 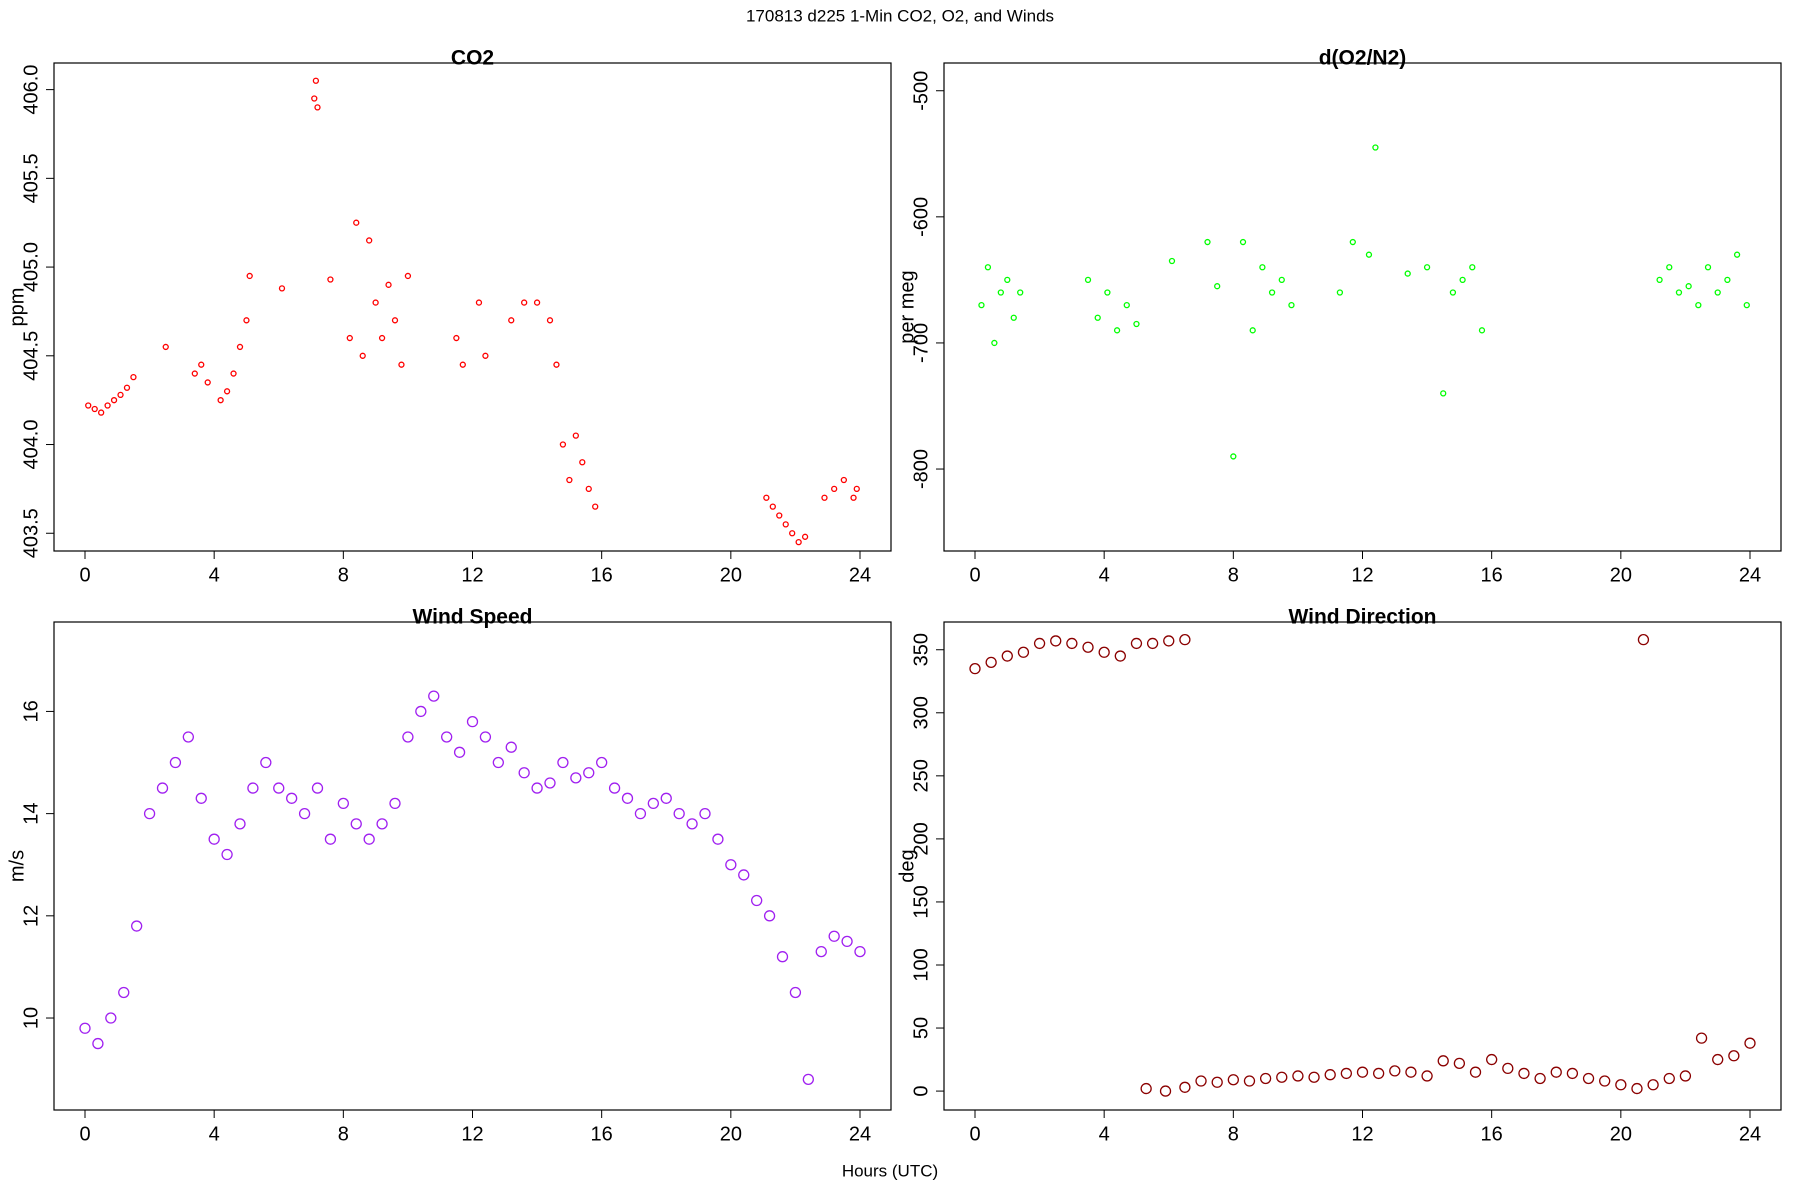 What do you see at coordinates (921, 343) in the screenshot?
I see `y-tick-label: -700` at bounding box center [921, 343].